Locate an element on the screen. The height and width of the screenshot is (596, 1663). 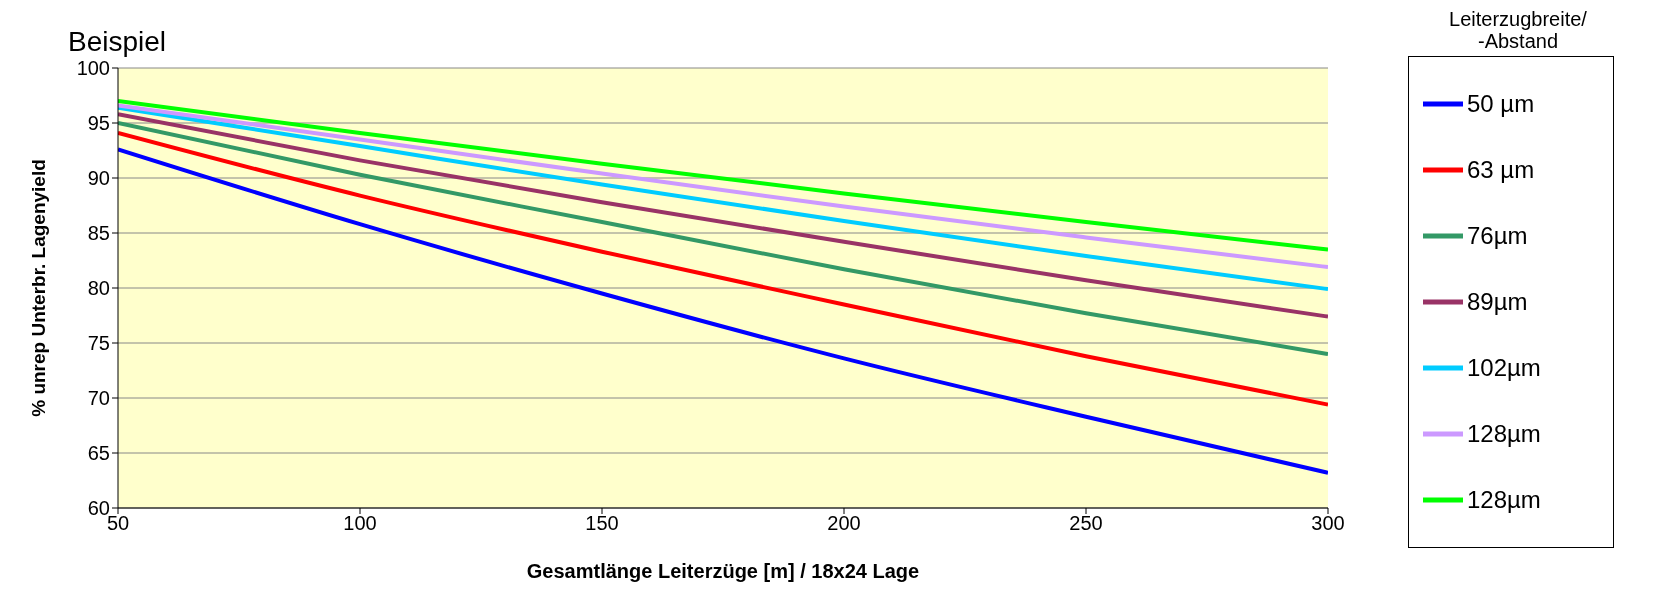
chart-title: Beispiel is located at coordinates (117, 42).